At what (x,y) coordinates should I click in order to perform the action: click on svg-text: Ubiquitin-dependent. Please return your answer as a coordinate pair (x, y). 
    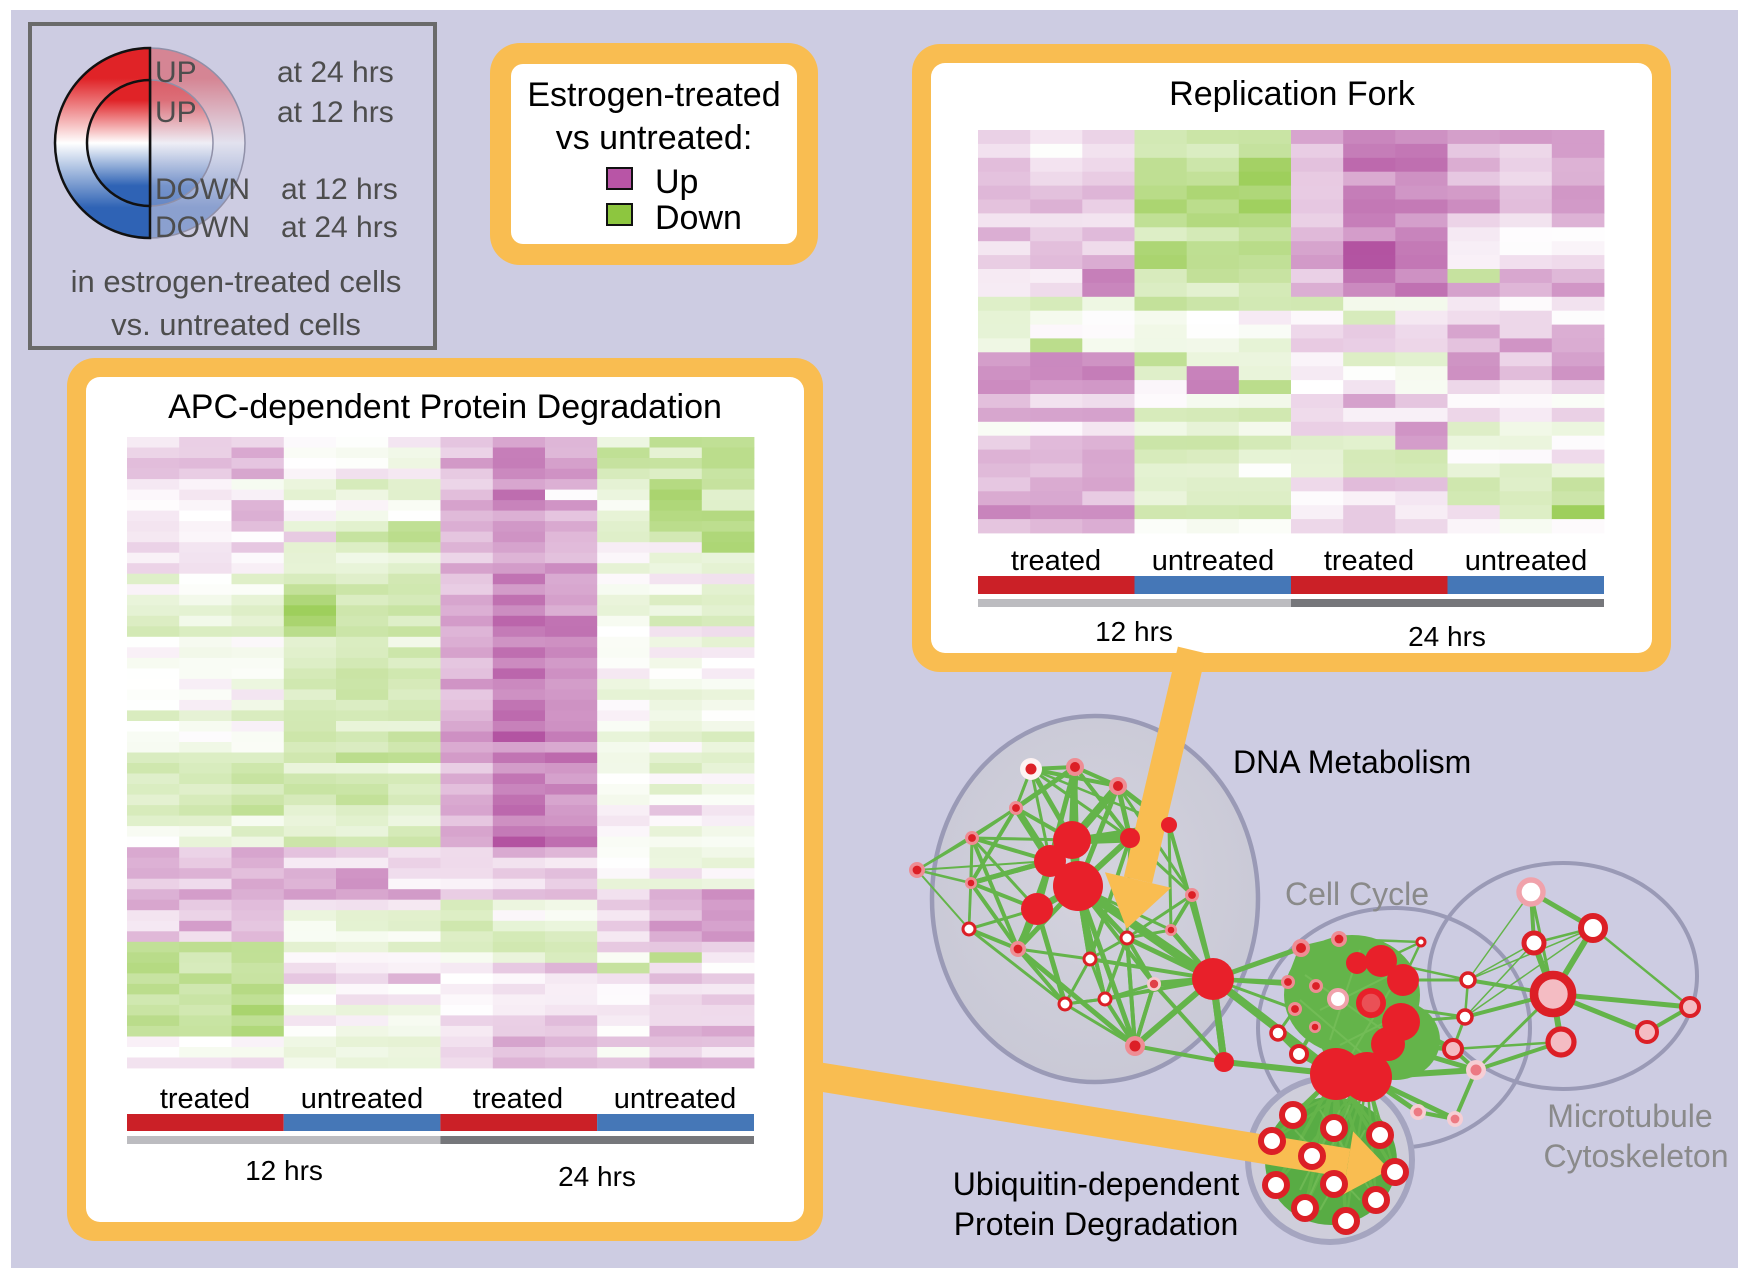
    Looking at the image, I should click on (1096, 1184).